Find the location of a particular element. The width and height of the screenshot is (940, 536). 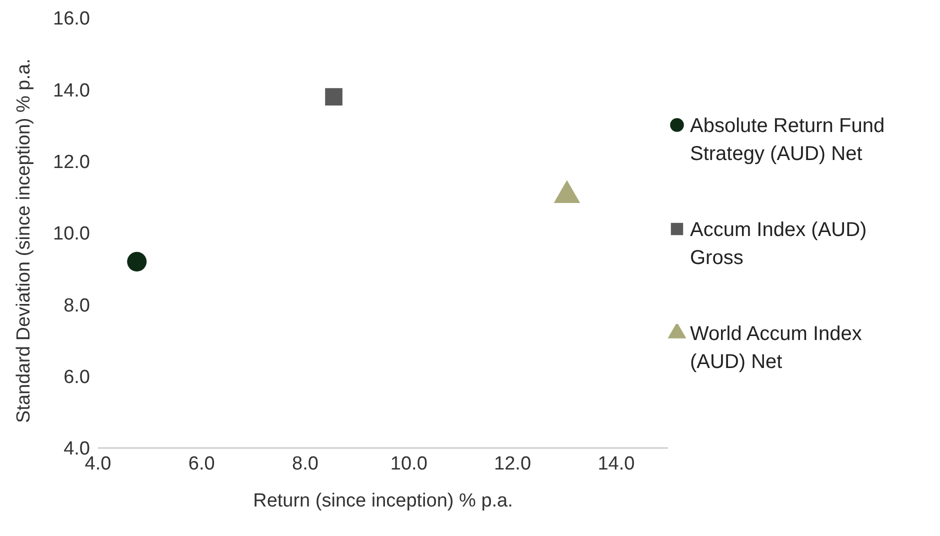

x-axis-title: Return (since inception) % p.a. is located at coordinates (383, 501).